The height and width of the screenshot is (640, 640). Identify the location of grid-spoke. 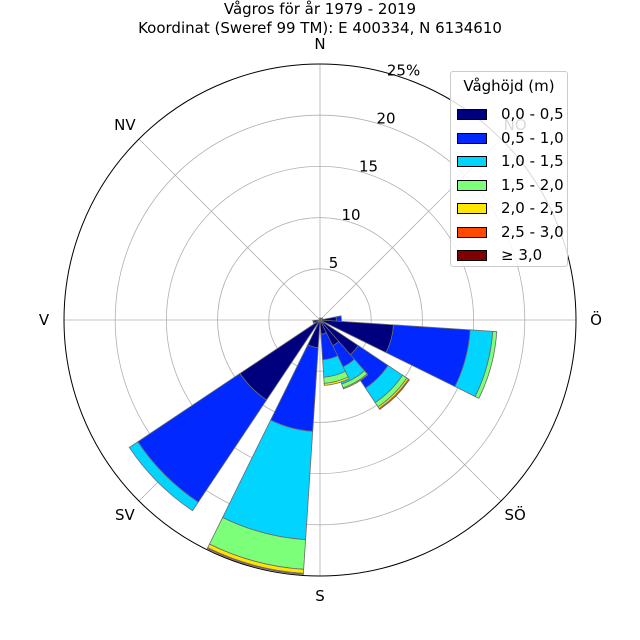
(229, 229).